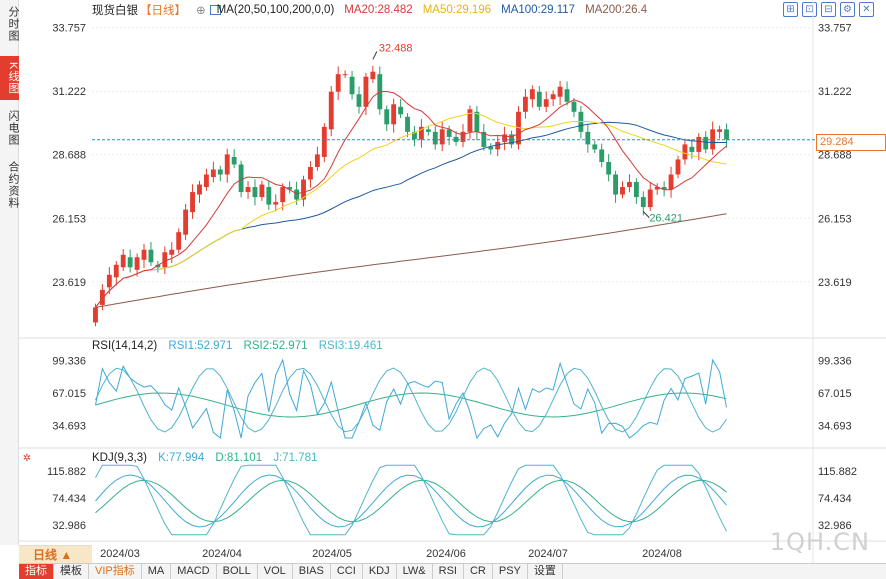  I want to click on rsi-y-tick-right: 67.015, so click(835, 394).